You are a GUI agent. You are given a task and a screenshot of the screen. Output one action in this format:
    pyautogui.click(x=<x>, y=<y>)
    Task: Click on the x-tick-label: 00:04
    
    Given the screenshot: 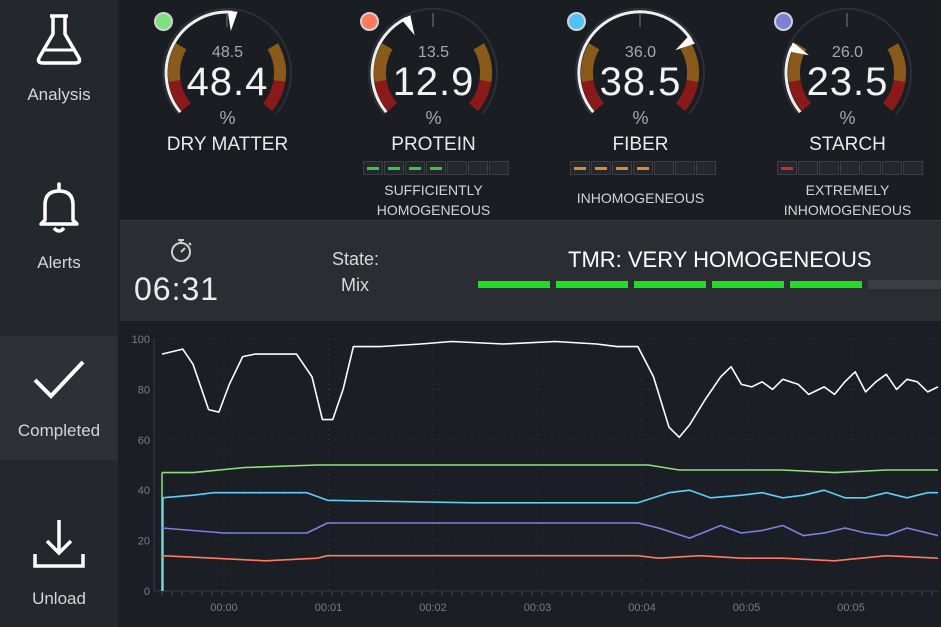 What is the action you would take?
    pyautogui.click(x=642, y=608)
    